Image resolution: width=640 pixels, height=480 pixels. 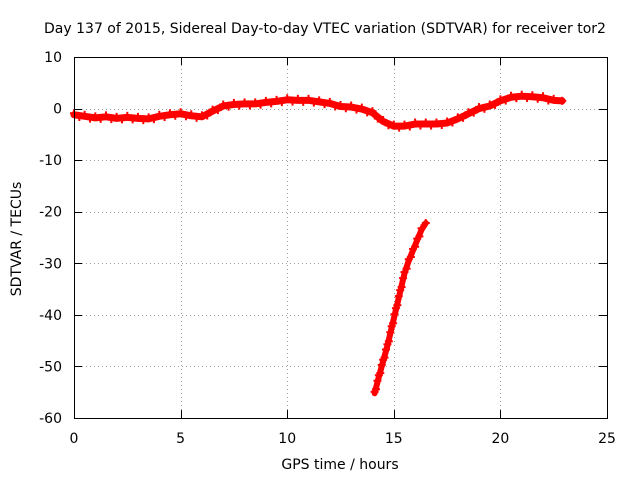 I want to click on y-tick-label: -50, so click(x=50, y=367).